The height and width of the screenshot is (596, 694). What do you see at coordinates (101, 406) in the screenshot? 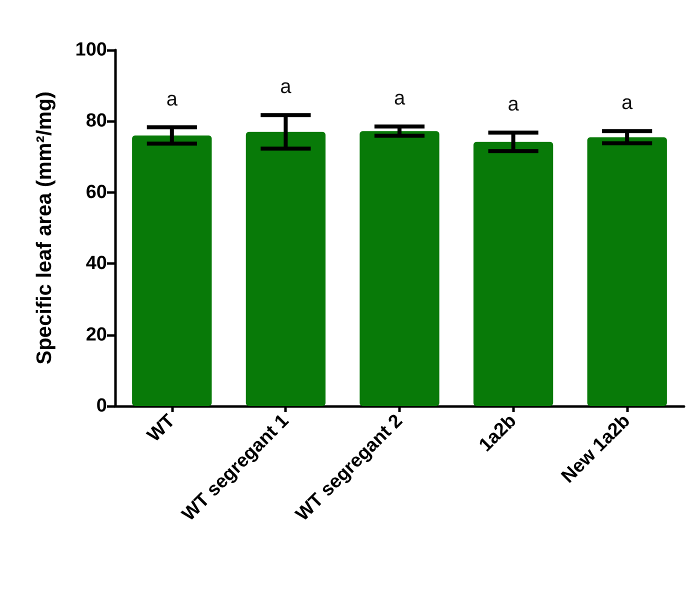
I see `y-tick-label: 0` at bounding box center [101, 406].